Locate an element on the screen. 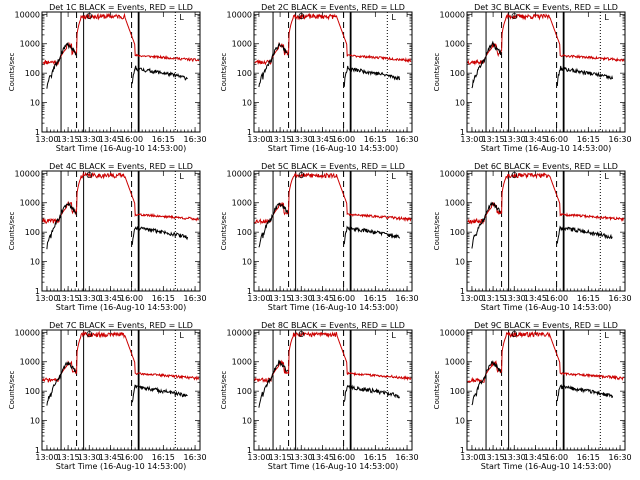 The width and height of the screenshot is (640, 480). panel-title: Det 2C BLACK = Events, RED = LLD is located at coordinates (333, 7).